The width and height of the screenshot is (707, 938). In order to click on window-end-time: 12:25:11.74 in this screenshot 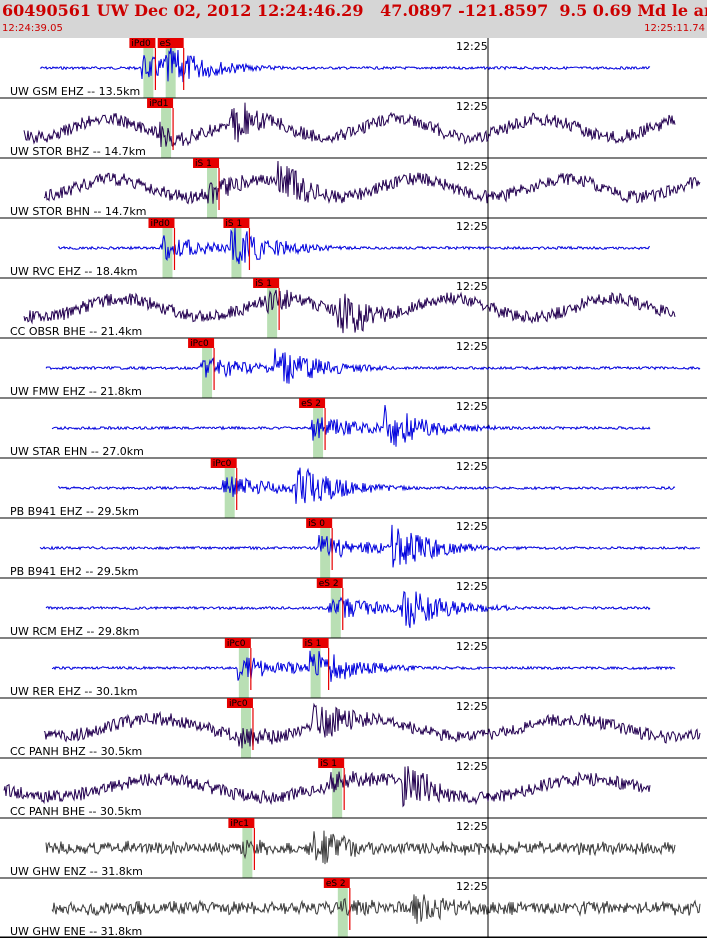, I will do `click(674, 28)`.